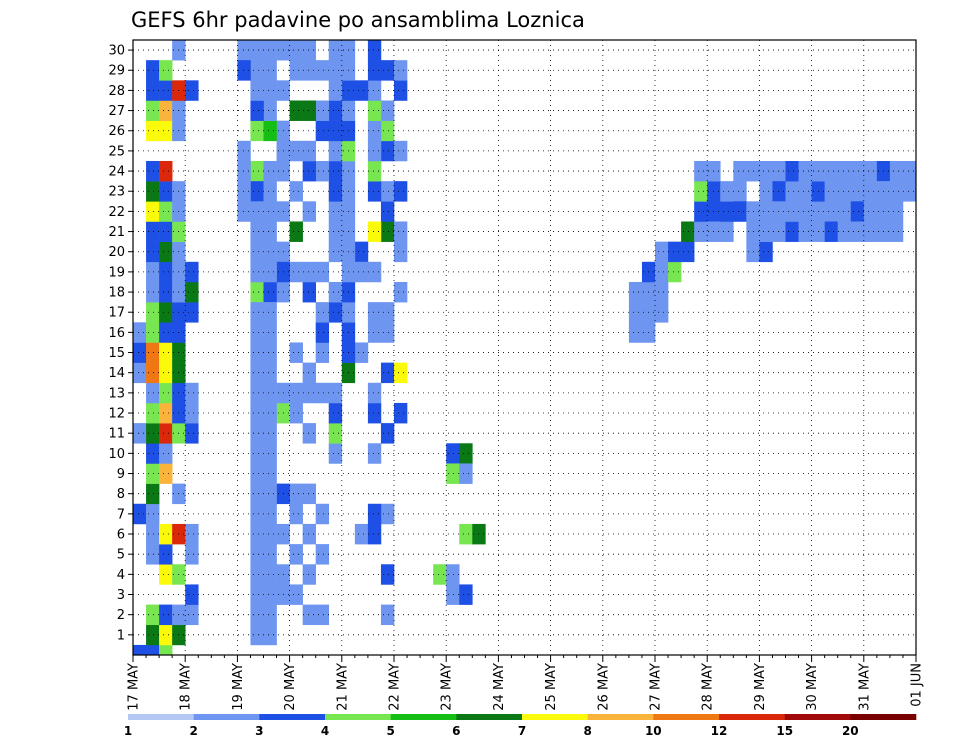 The width and height of the screenshot is (960, 742). What do you see at coordinates (116, 151) in the screenshot?
I see `y-tick-label: 25` at bounding box center [116, 151].